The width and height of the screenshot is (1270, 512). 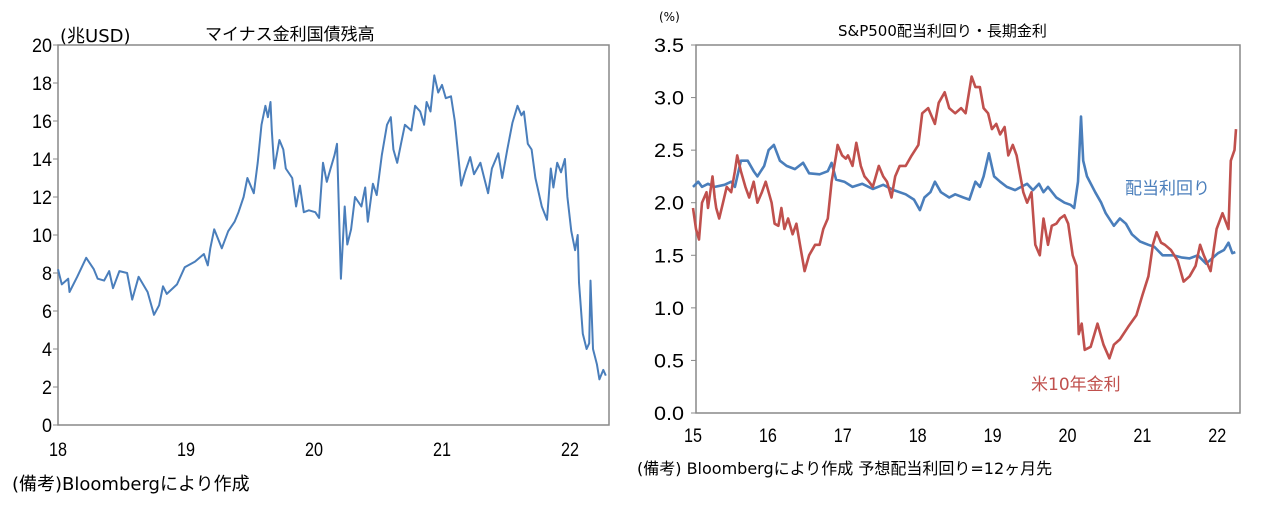 What do you see at coordinates (693, 436) in the screenshot?
I see `chart2-x-tick-label: 15` at bounding box center [693, 436].